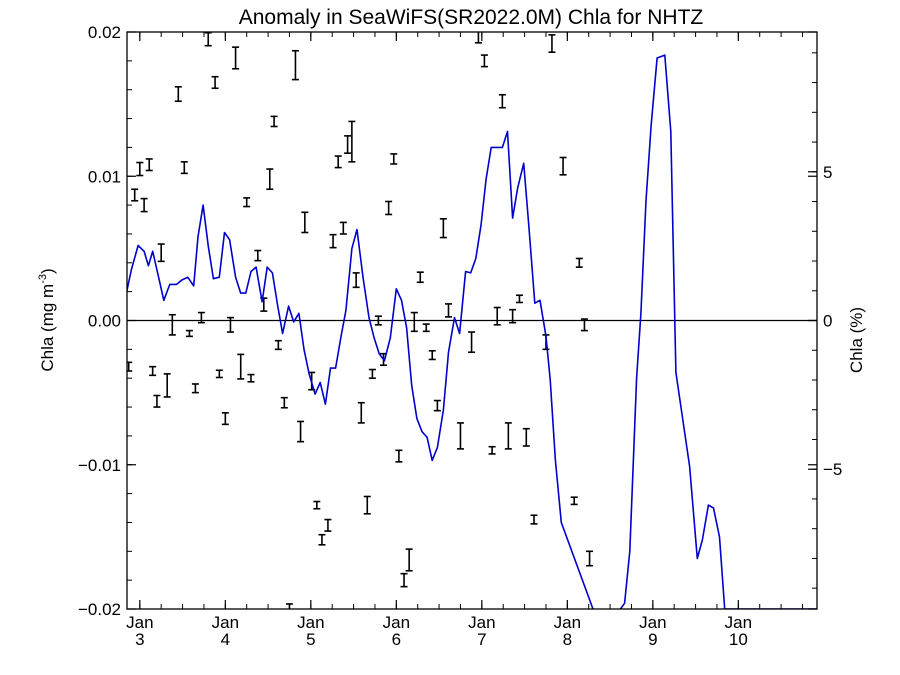 The image size is (900, 675). What do you see at coordinates (827, 172) in the screenshot?
I see `y2-tick-label: 5` at bounding box center [827, 172].